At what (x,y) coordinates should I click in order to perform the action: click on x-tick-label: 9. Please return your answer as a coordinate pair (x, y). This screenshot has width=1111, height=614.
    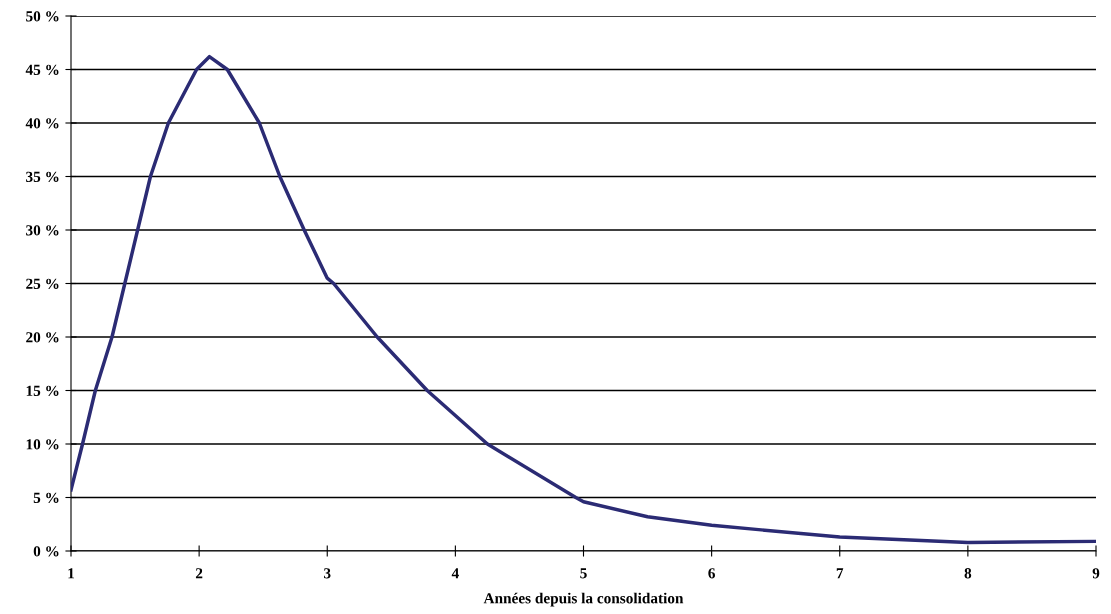
    Looking at the image, I should click on (1096, 573).